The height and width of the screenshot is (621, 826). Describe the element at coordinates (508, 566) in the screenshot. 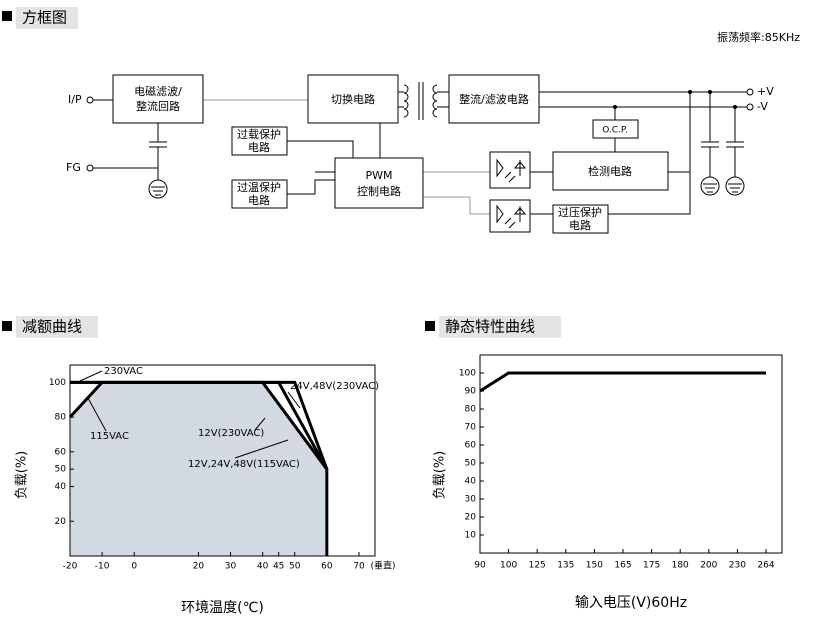

I see `x-tick-label: 100` at that location.